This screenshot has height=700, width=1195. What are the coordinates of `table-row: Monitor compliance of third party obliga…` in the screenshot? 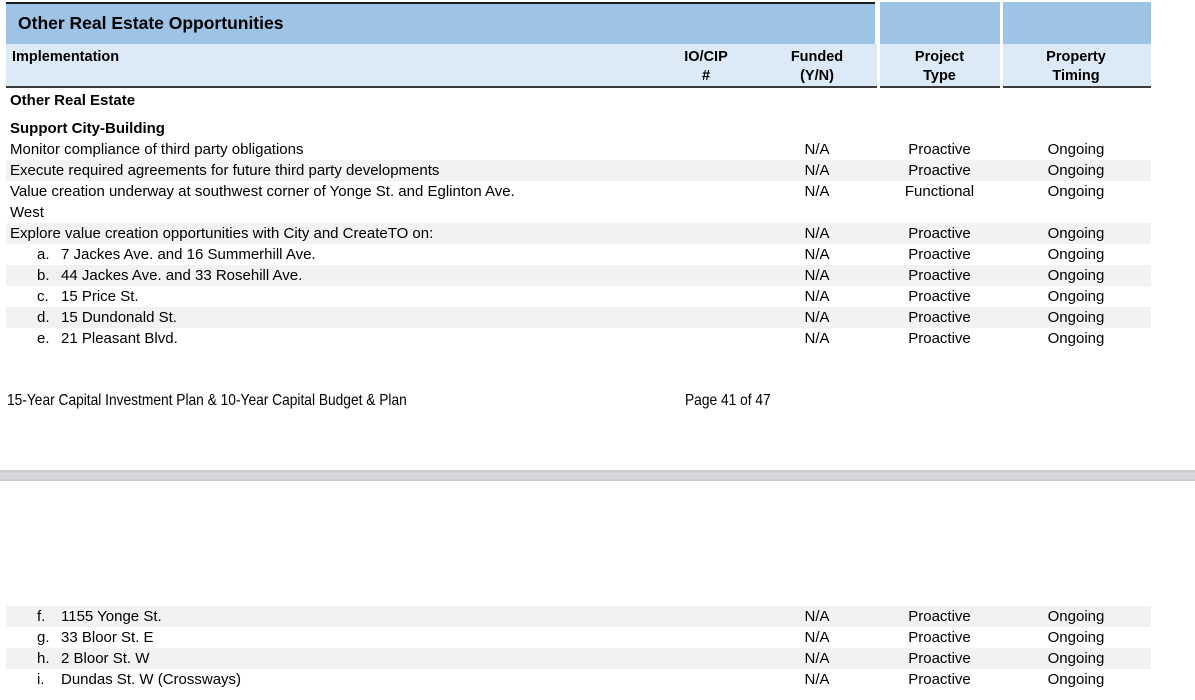 It's located at (578, 149).